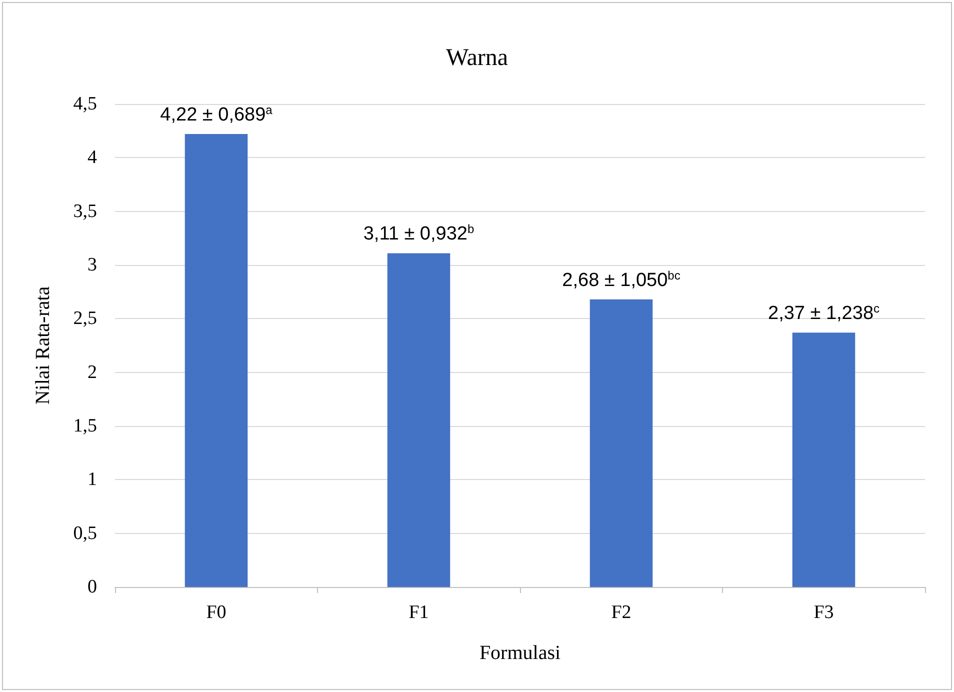  I want to click on y-tick-label: 0, so click(92, 587).